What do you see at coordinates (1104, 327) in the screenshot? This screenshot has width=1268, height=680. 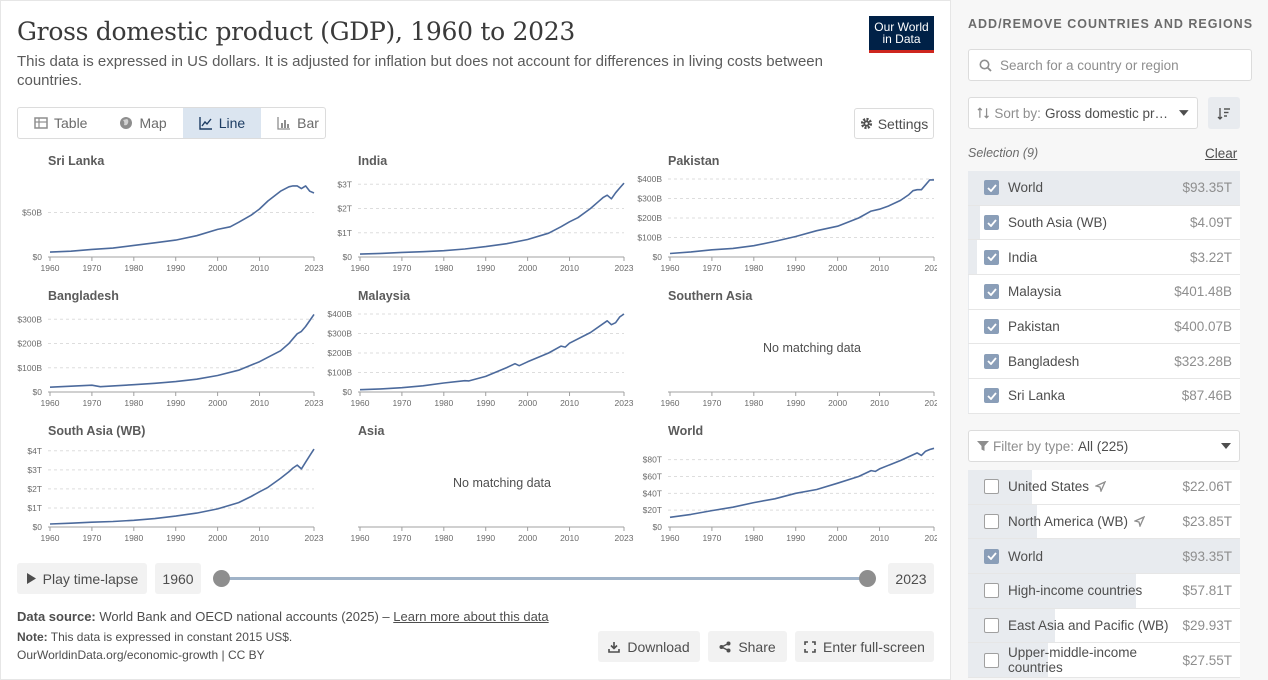 I see `entity-row: Pakistan $400.07B` at bounding box center [1104, 327].